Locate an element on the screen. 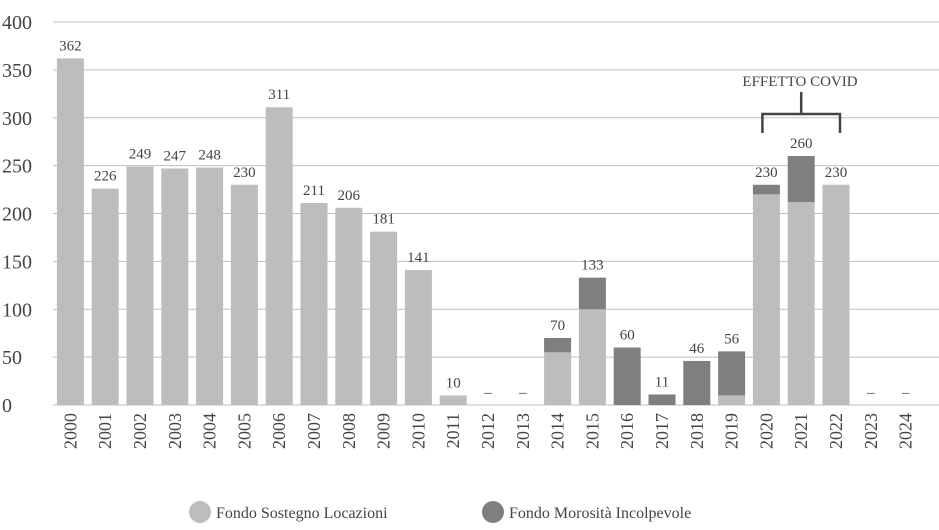 This screenshot has height=530, width=939. value-label: 226 is located at coordinates (105, 177).